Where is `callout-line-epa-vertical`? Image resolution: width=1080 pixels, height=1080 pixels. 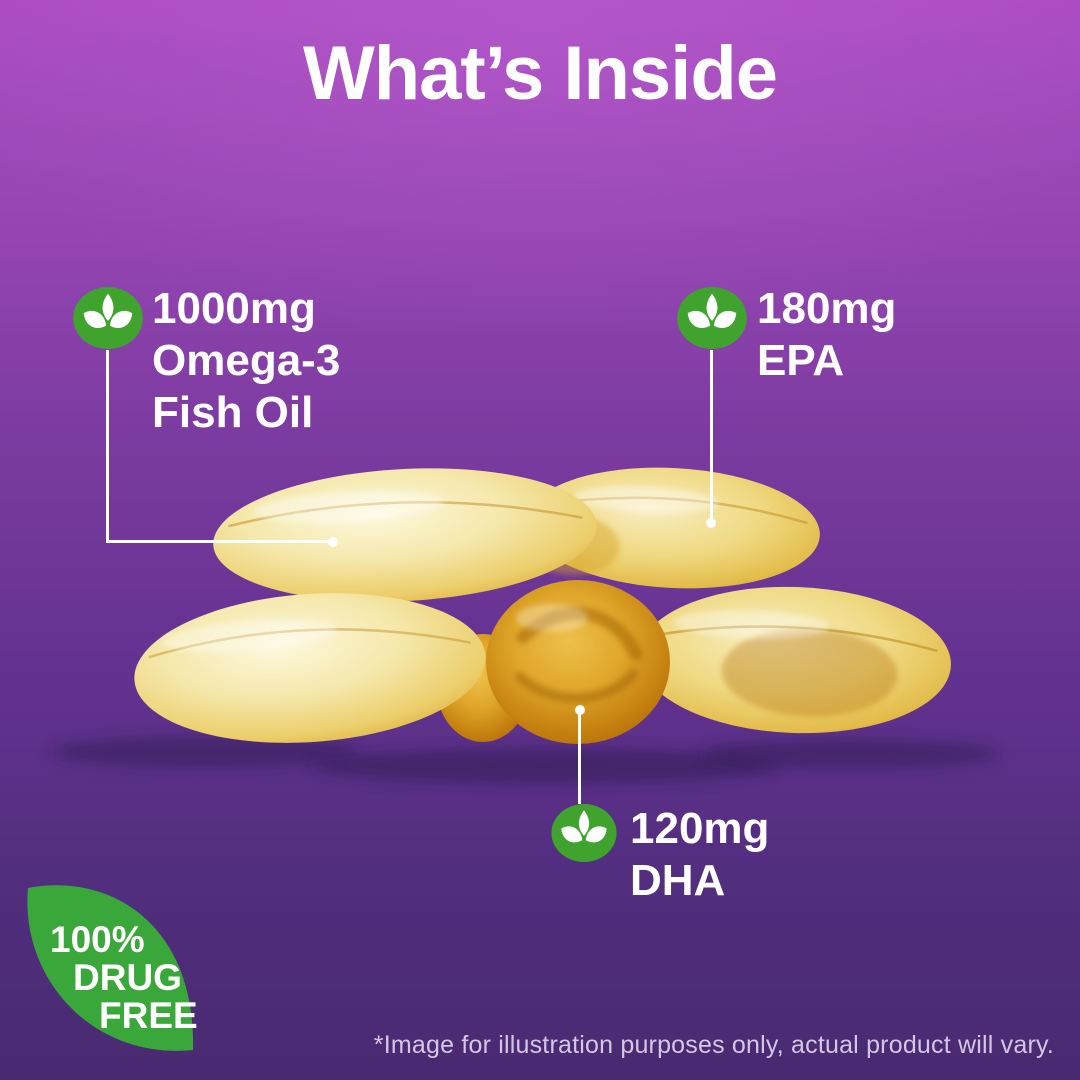 callout-line-epa-vertical is located at coordinates (711, 436).